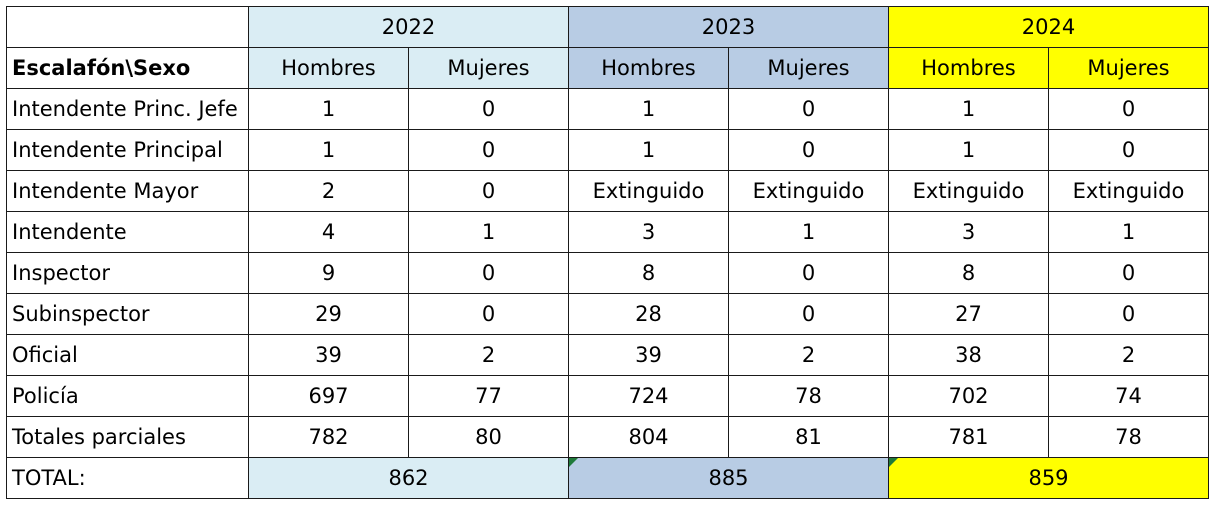 This screenshot has width=1216, height=518. I want to click on table-cell: 4, so click(328, 232).